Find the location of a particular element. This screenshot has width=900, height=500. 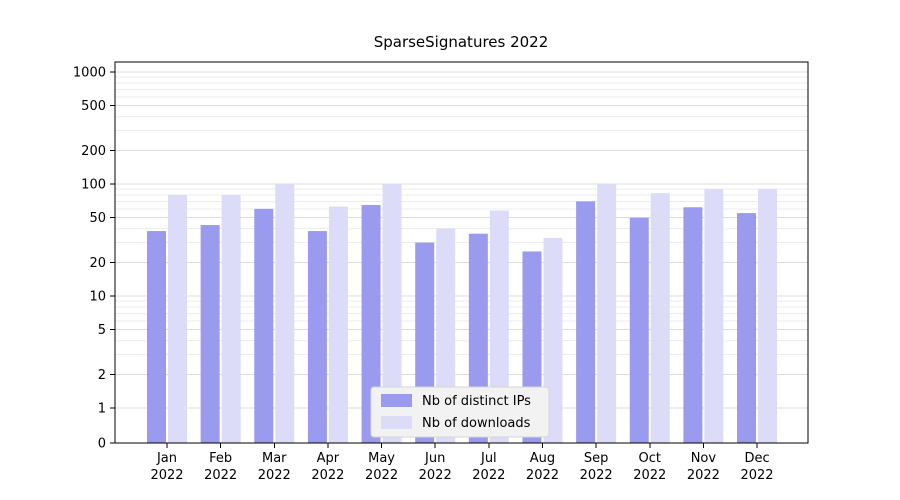

legend-label-distinct-ips: Nb of distinct IPs is located at coordinates (476, 401).